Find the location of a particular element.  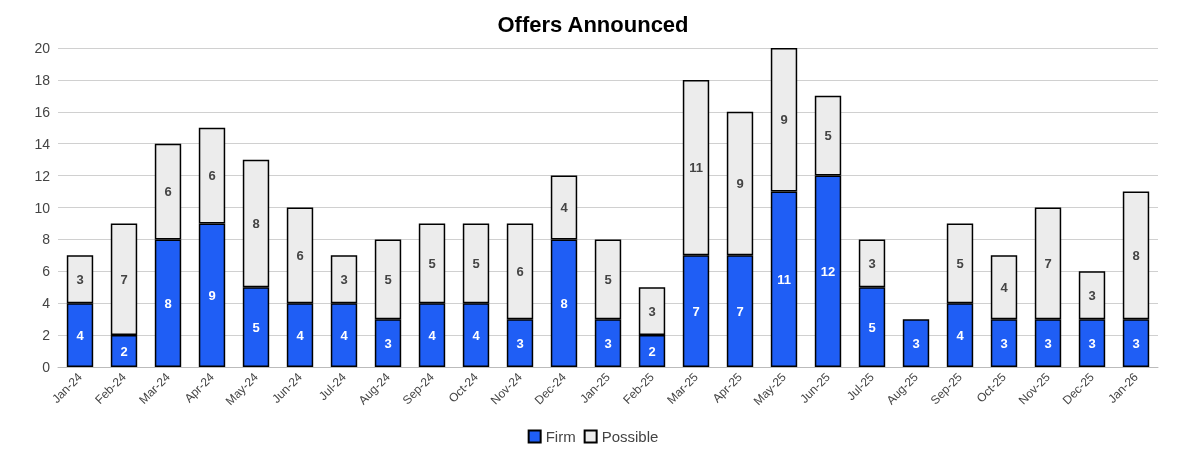

bar is located at coordinates (916, 343).